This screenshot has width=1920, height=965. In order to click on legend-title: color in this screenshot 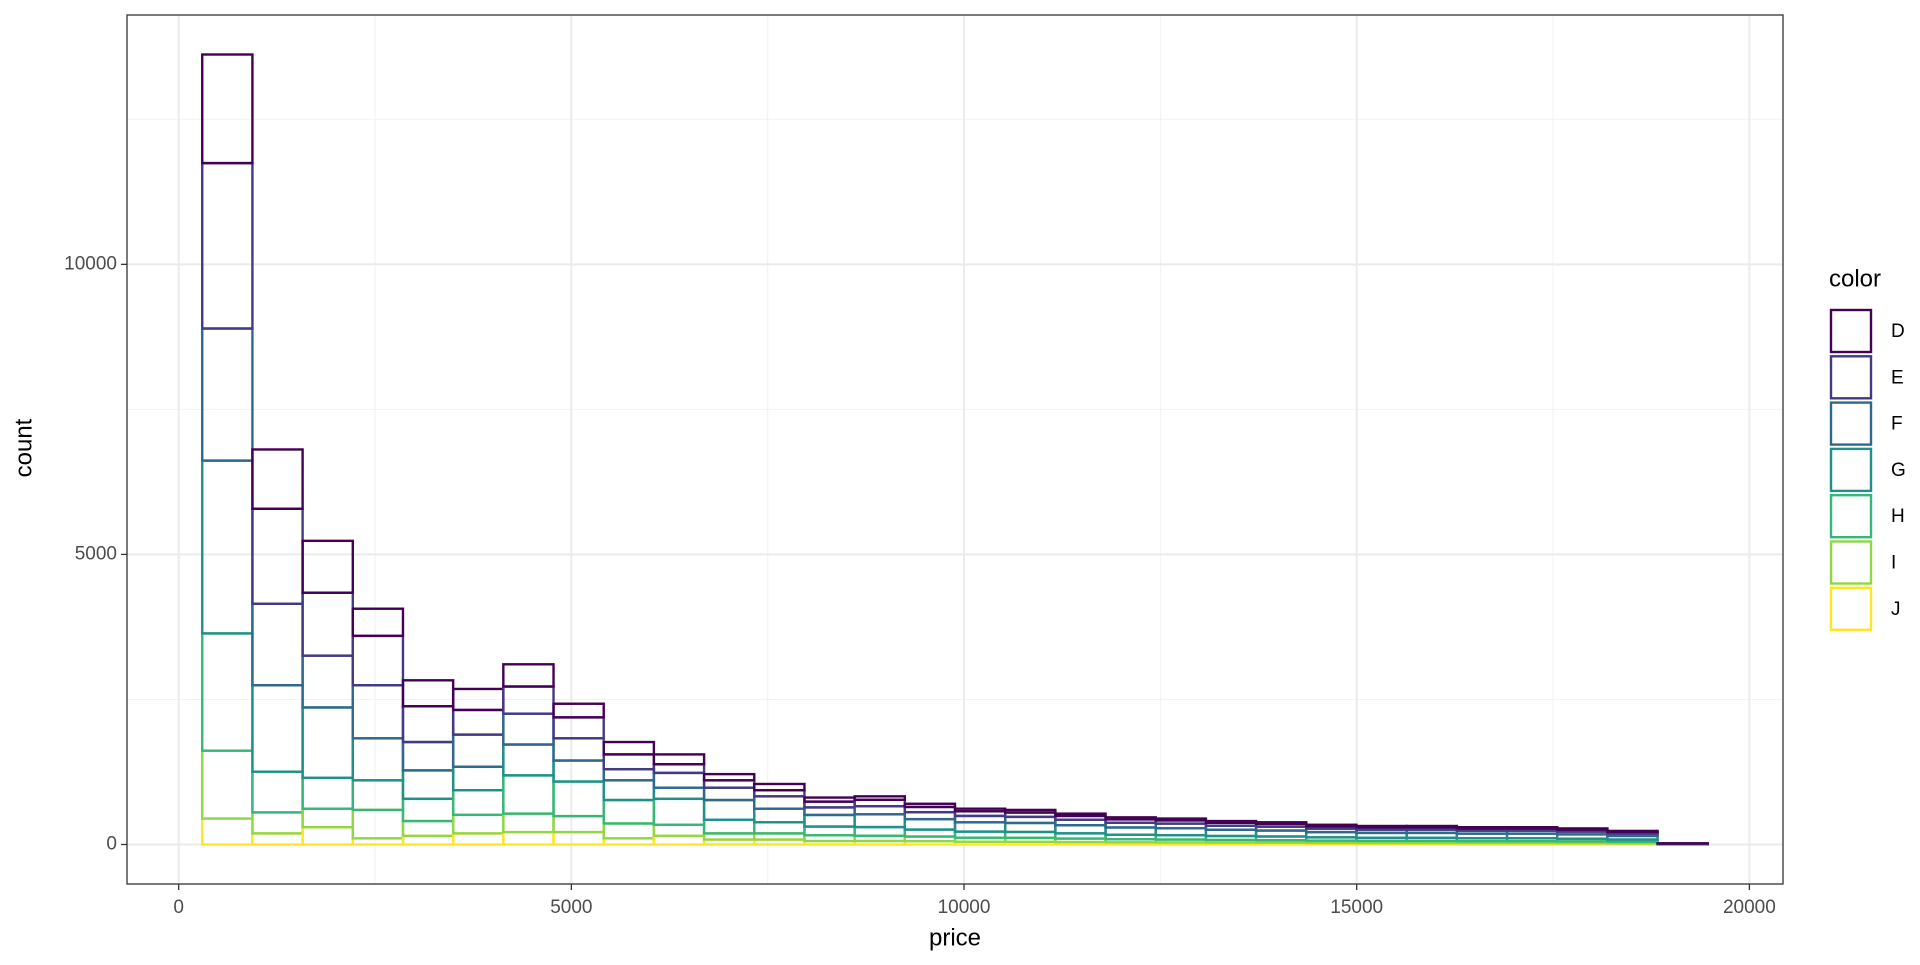, I will do `click(1855, 278)`.